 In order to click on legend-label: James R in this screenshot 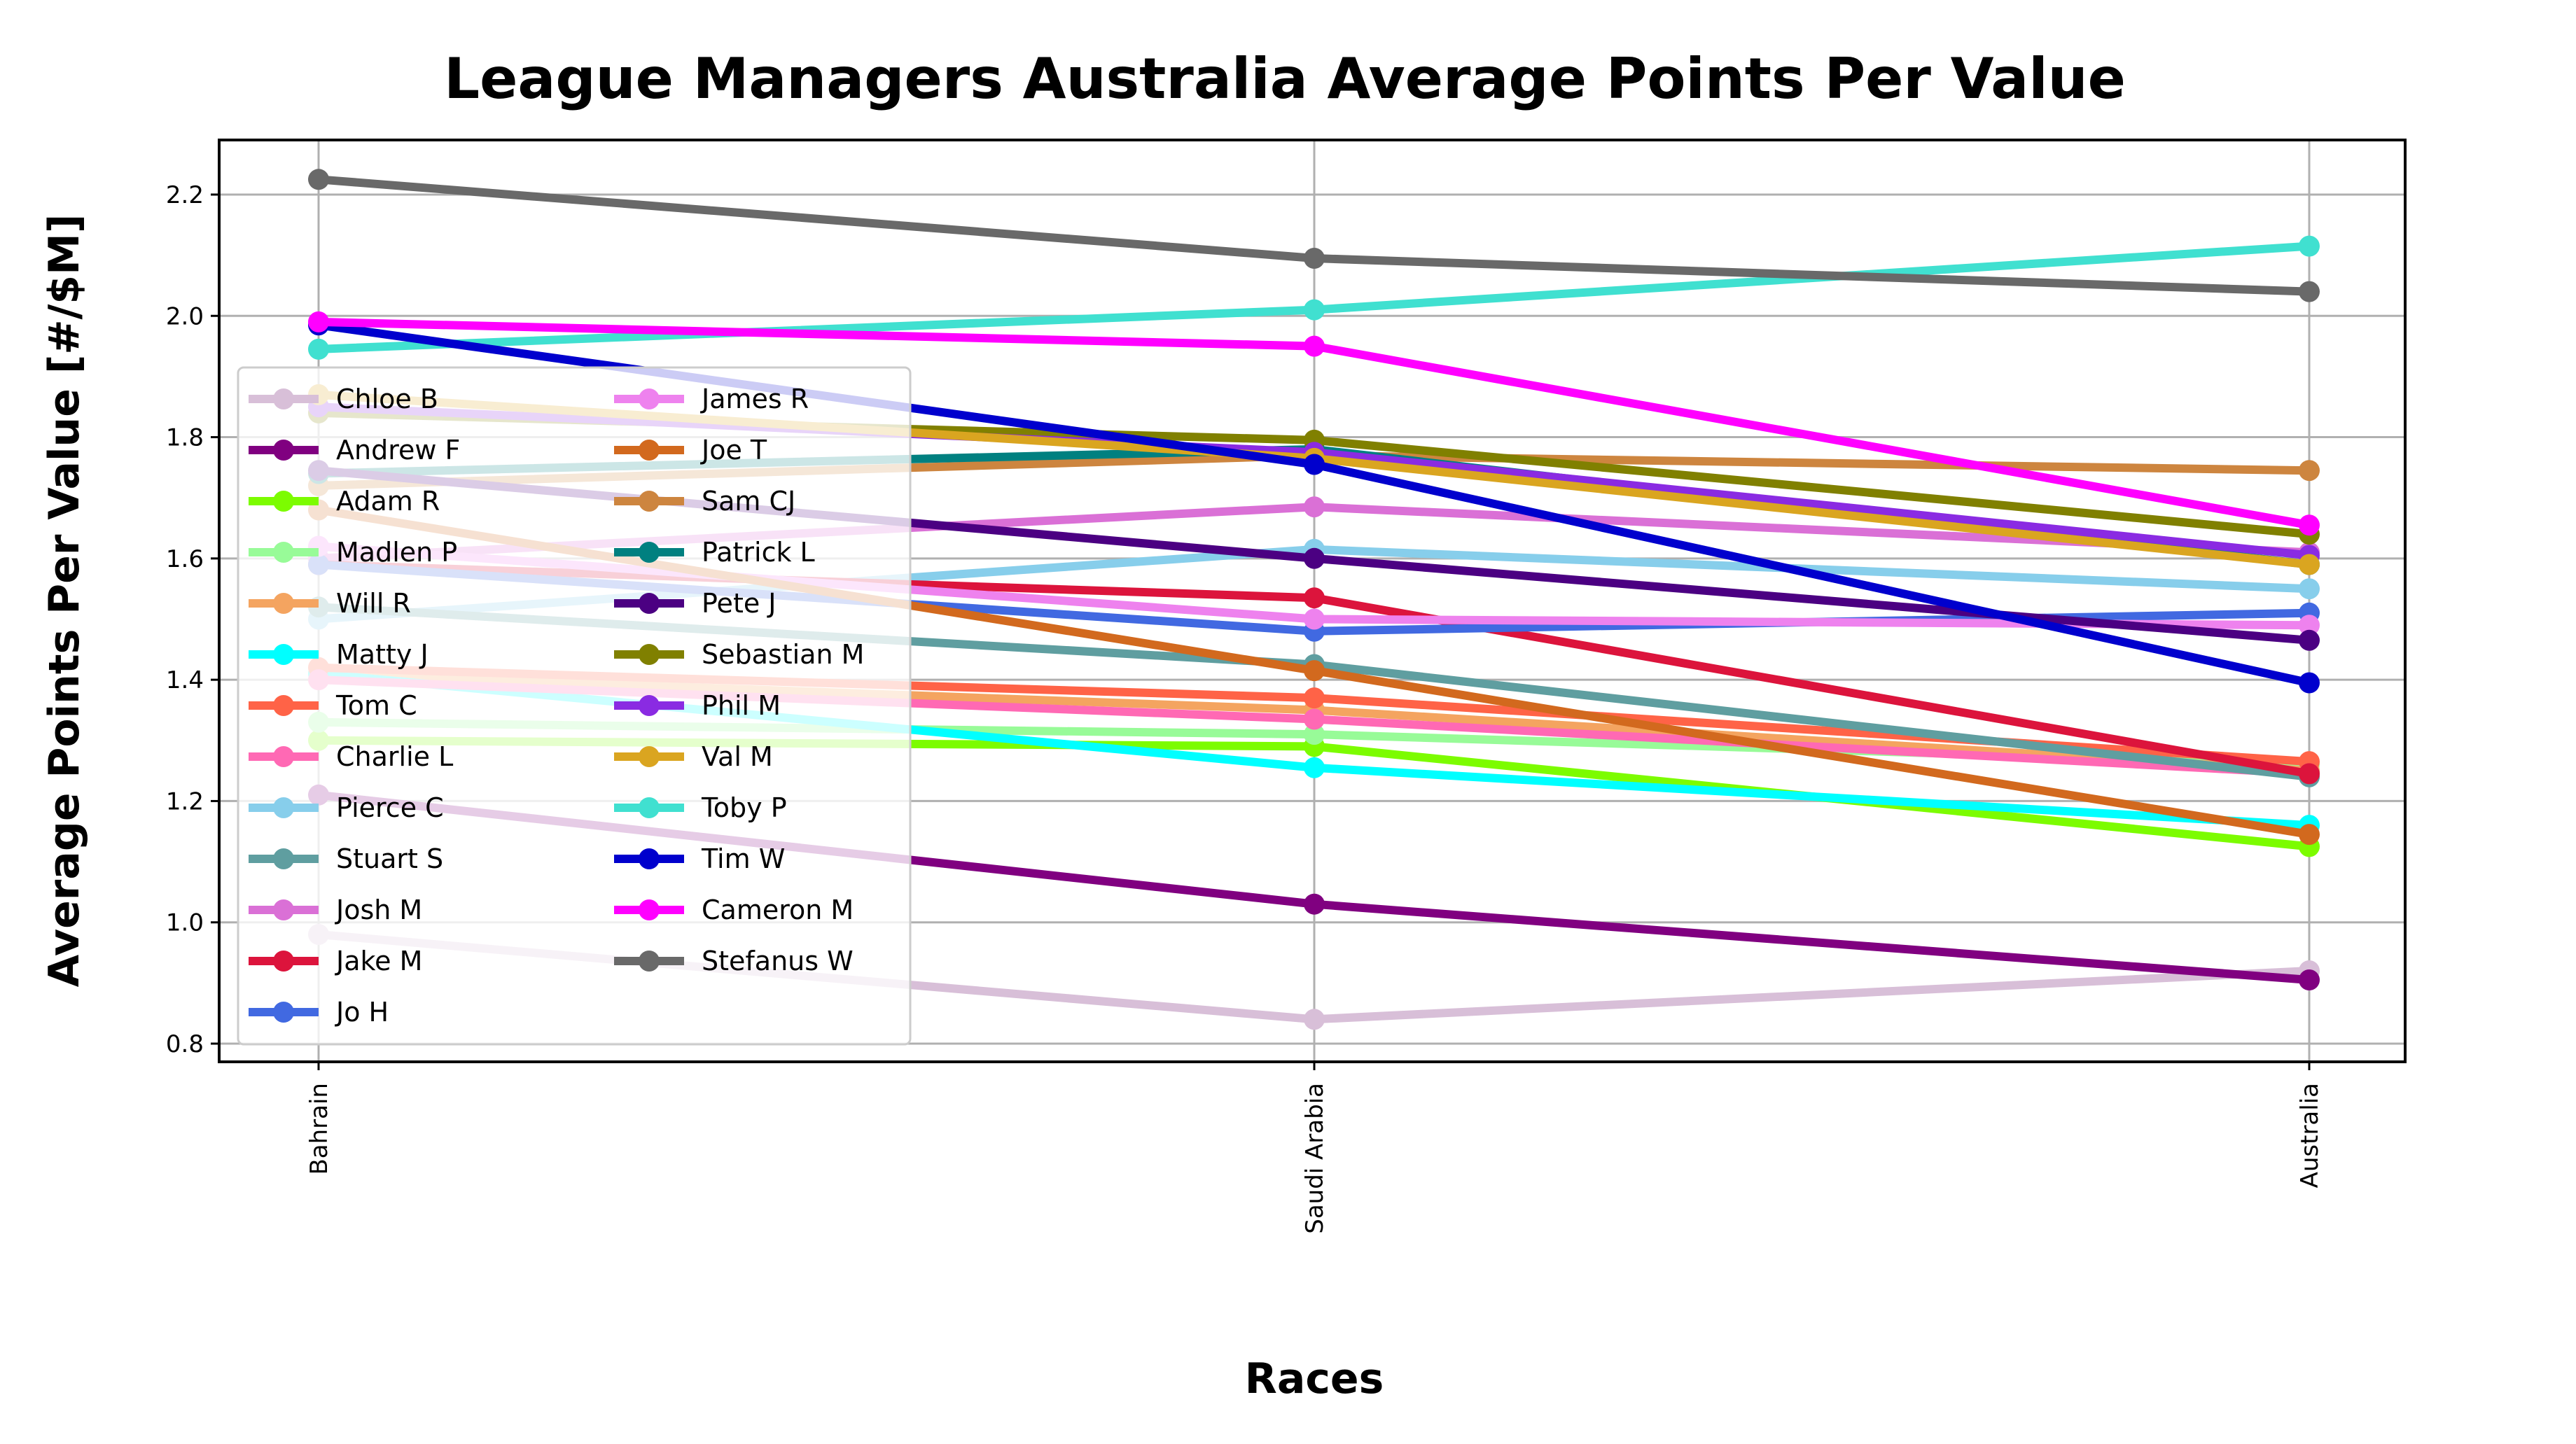, I will do `click(754, 399)`.